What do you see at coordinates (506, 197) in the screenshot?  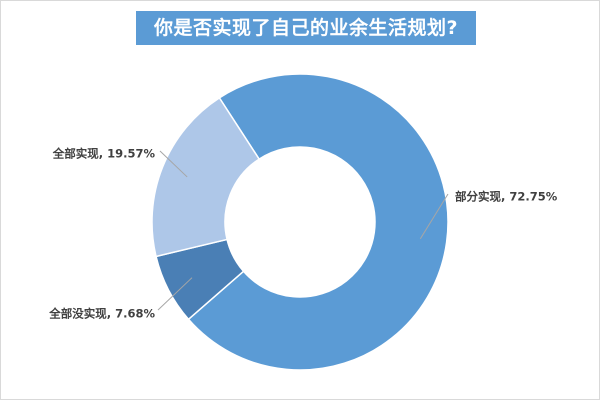 I see `data-label: 部分实现, 72.75%` at bounding box center [506, 197].